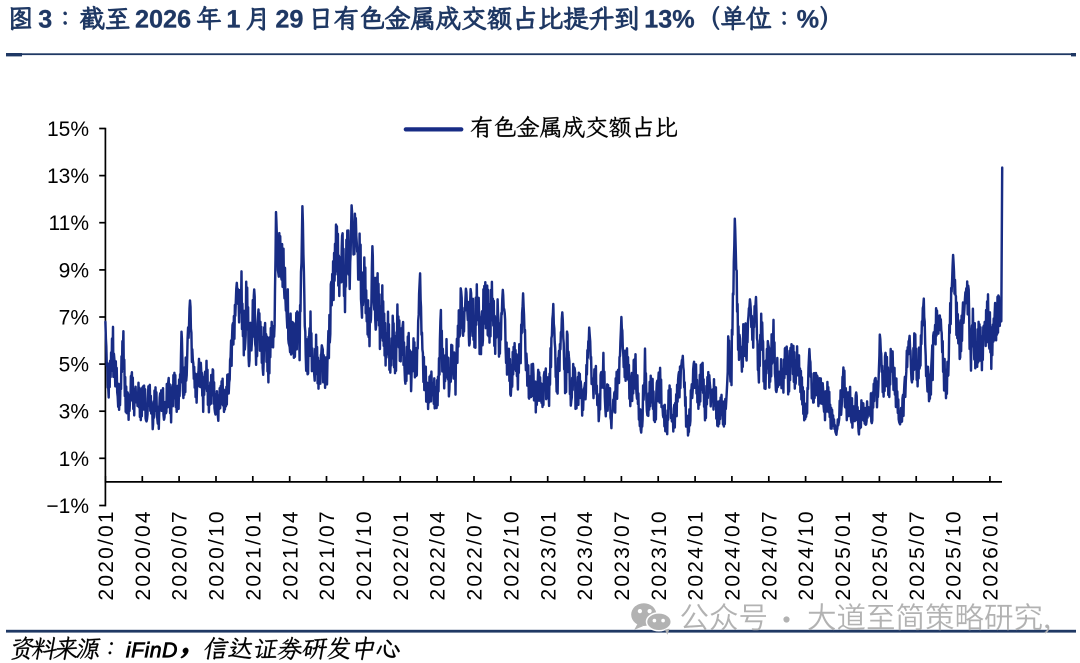 This screenshot has width=1080, height=663. What do you see at coordinates (659, 554) in the screenshot?
I see `svg-text: 2023/10` at bounding box center [659, 554].